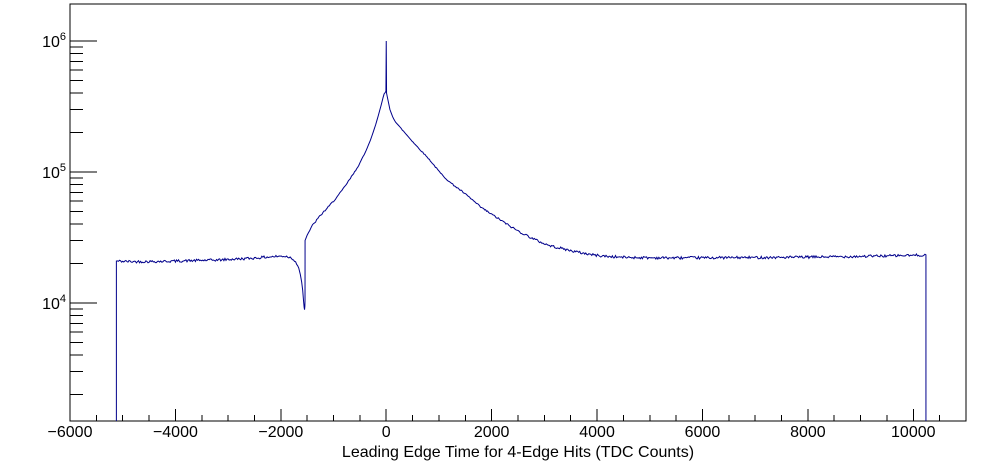  I want to click on x-tick-label: 2000, so click(492, 432).